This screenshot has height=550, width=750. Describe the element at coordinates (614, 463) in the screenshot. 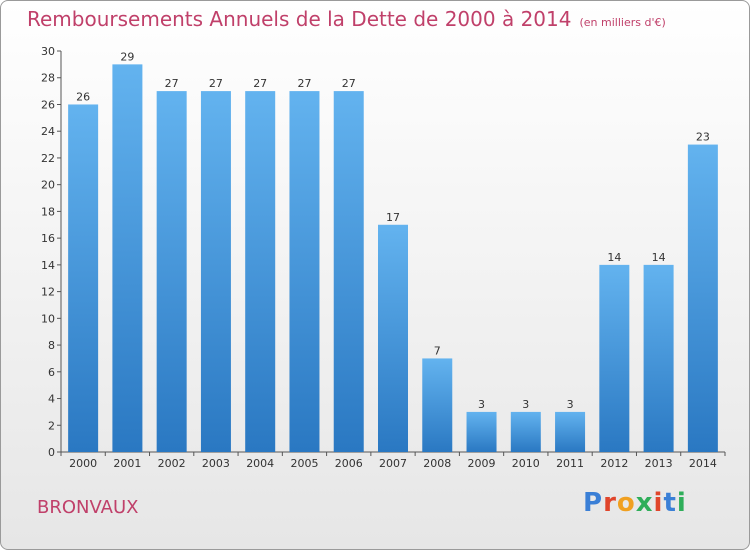

I see `x-tick-label: 2012` at that location.